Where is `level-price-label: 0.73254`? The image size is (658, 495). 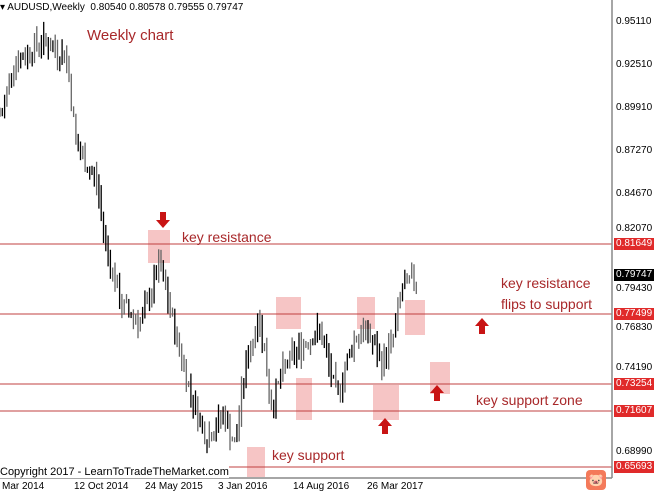 level-price-label: 0.73254 is located at coordinates (634, 384).